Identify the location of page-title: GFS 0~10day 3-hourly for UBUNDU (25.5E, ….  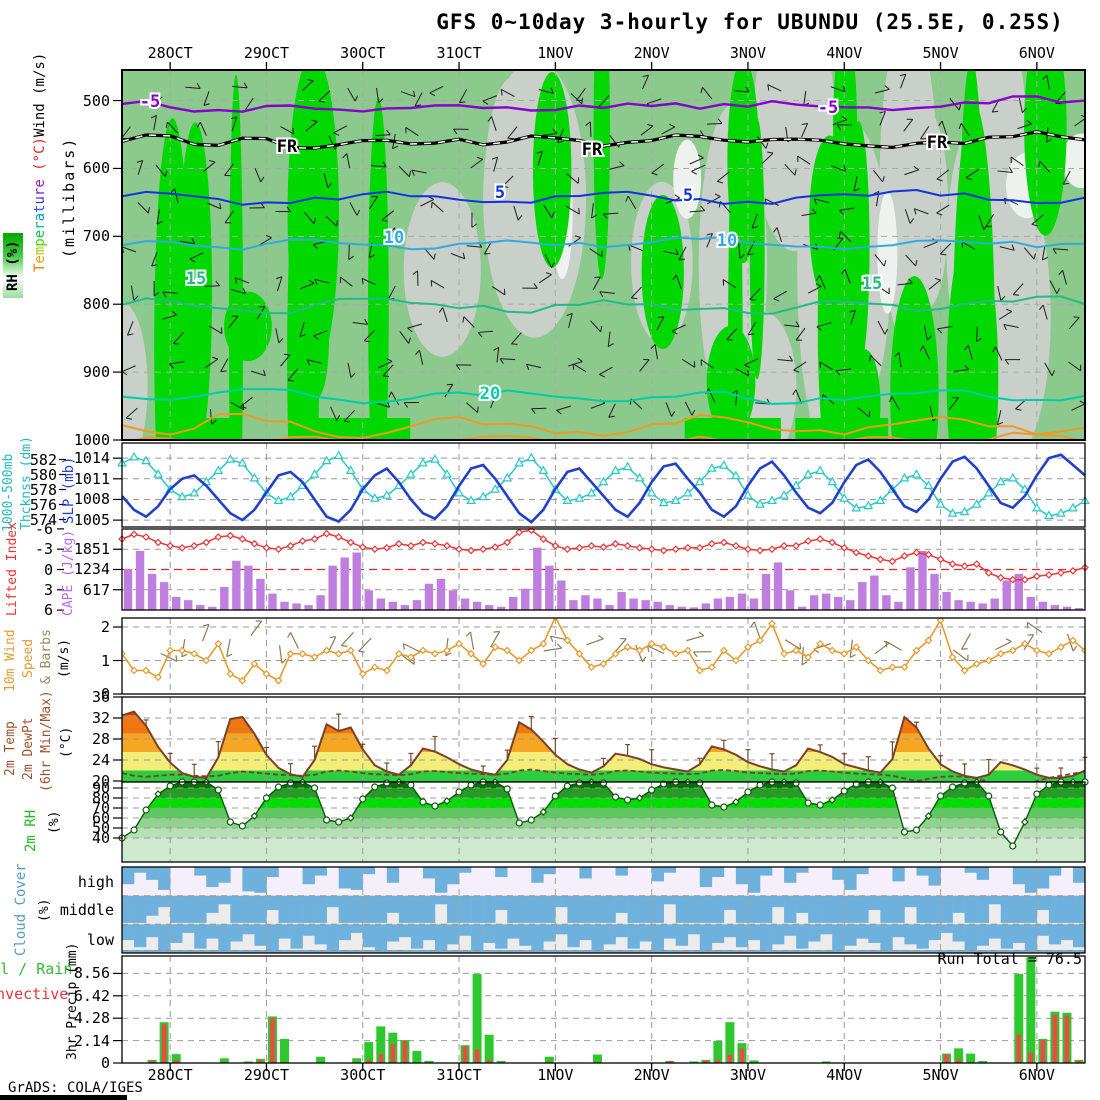
(750, 22).